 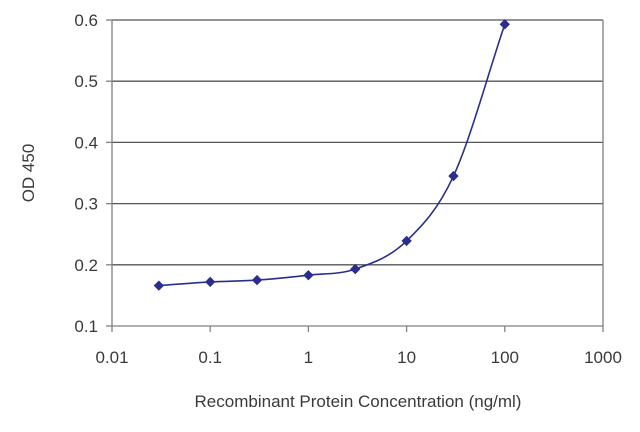 What do you see at coordinates (86, 142) in the screenshot?
I see `y-tick-label: 0.4` at bounding box center [86, 142].